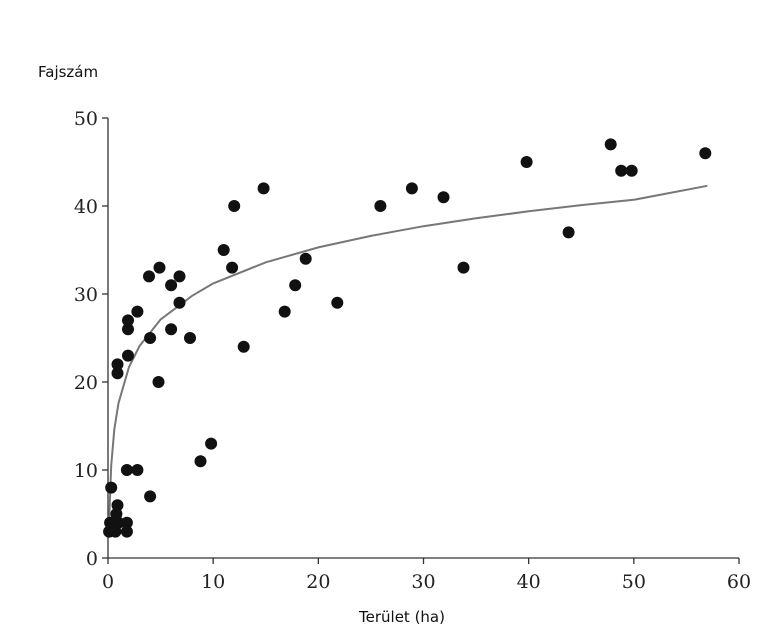  I want to click on x-tick-label: 40, so click(529, 582).